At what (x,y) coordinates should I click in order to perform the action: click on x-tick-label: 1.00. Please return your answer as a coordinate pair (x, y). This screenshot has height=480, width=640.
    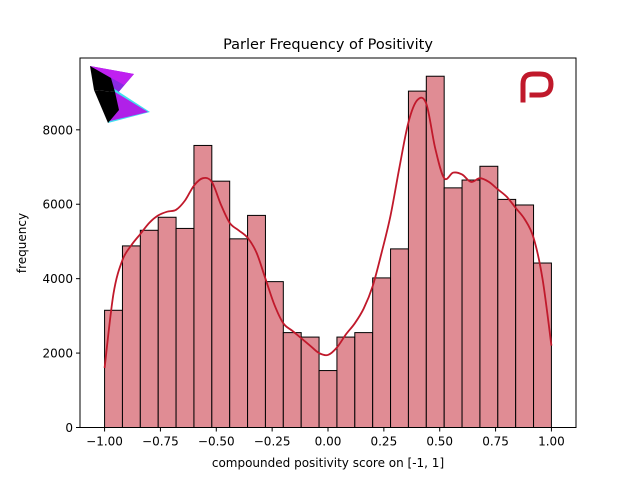
    Looking at the image, I should click on (551, 442).